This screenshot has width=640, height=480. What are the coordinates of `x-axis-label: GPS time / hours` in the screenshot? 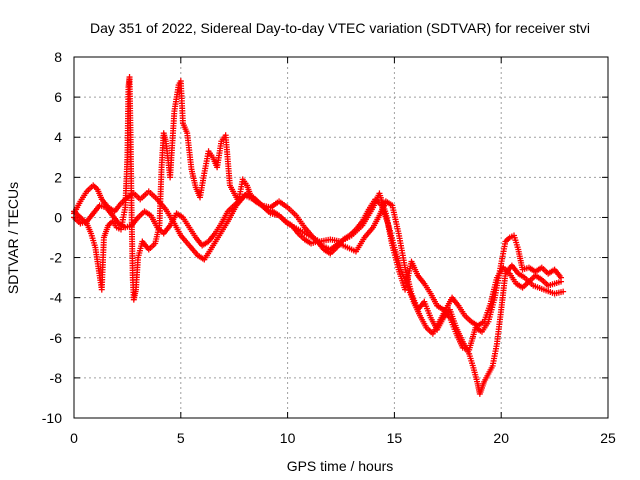 It's located at (340, 466).